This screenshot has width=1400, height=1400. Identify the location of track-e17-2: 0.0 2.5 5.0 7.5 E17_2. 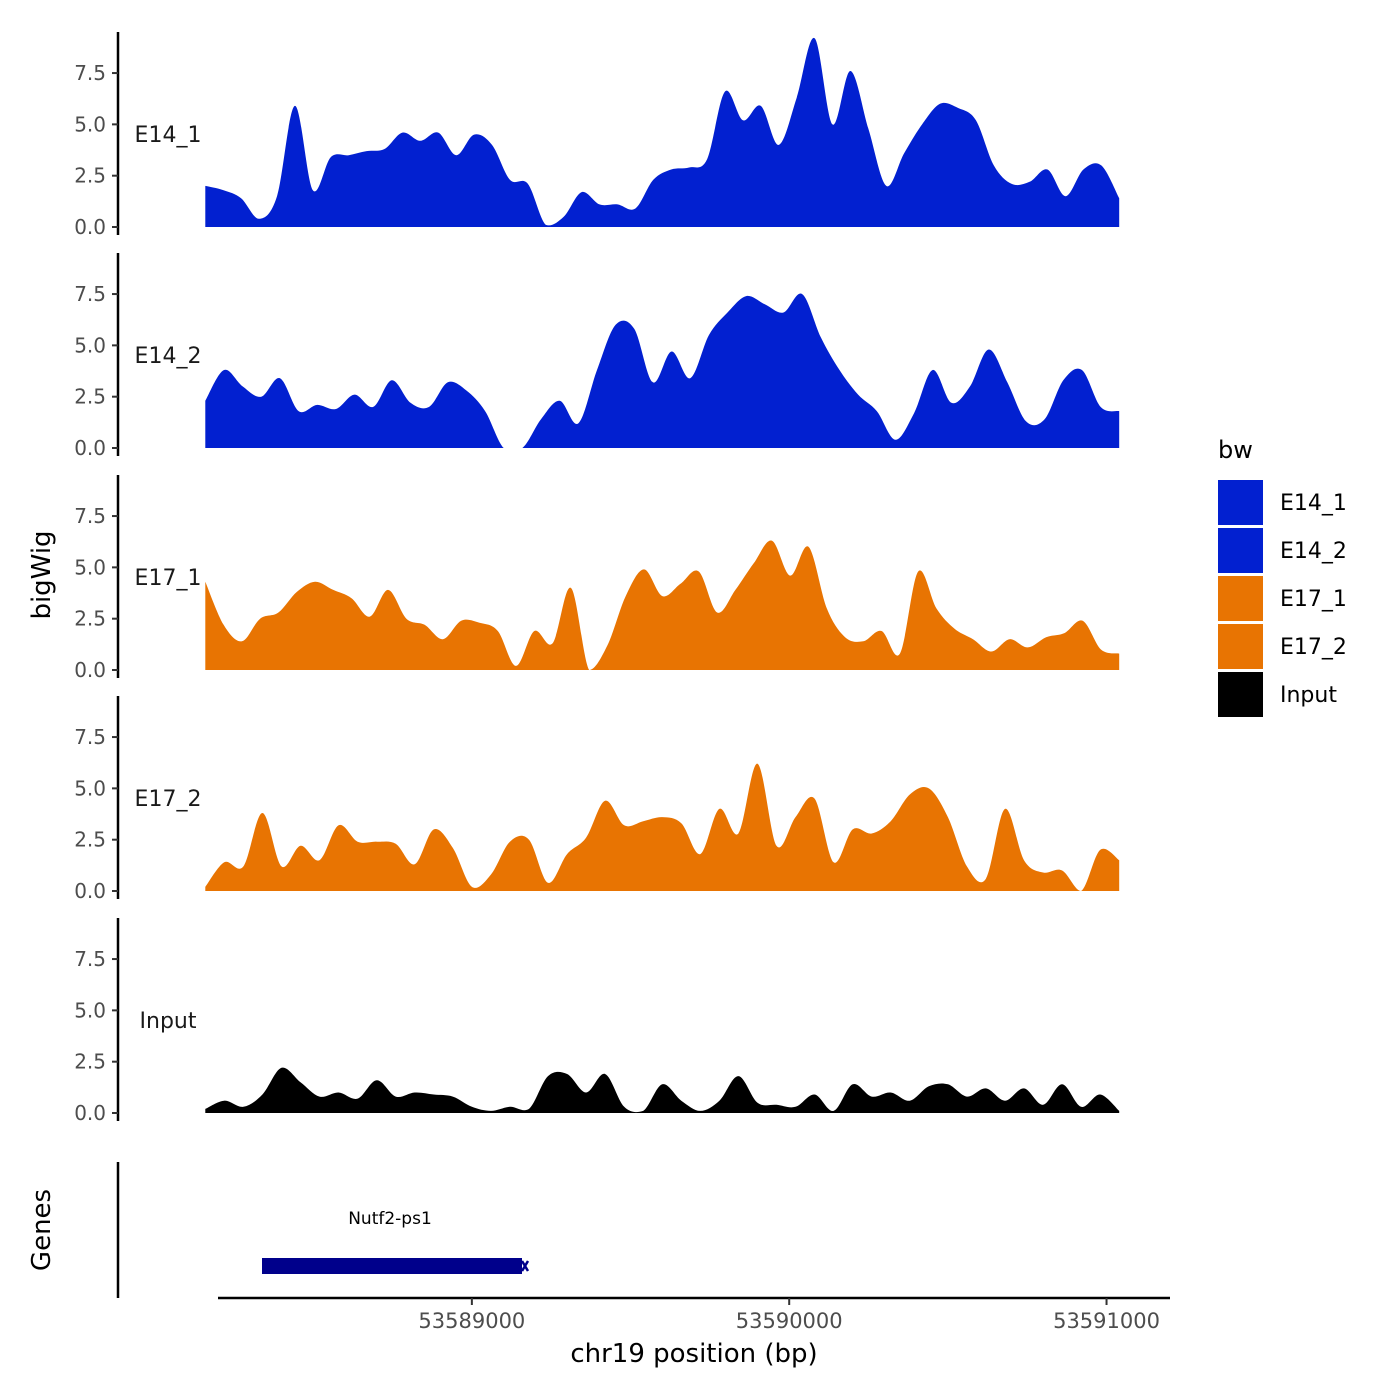
(597, 799).